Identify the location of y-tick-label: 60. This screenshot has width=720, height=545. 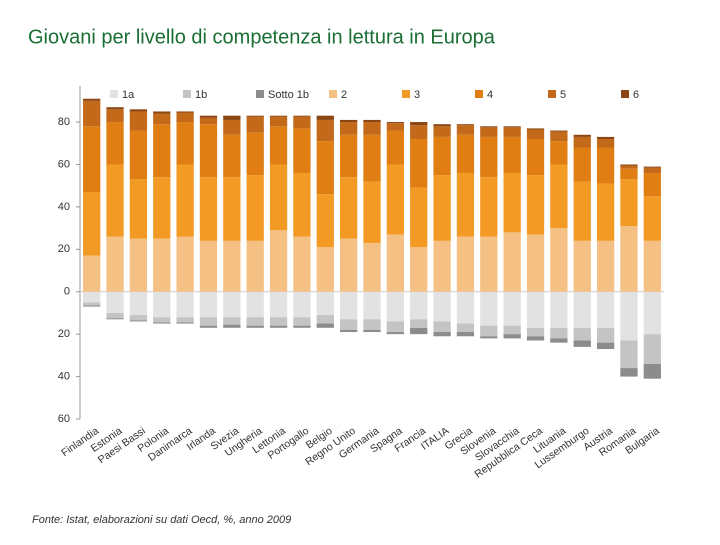
(64, 419).